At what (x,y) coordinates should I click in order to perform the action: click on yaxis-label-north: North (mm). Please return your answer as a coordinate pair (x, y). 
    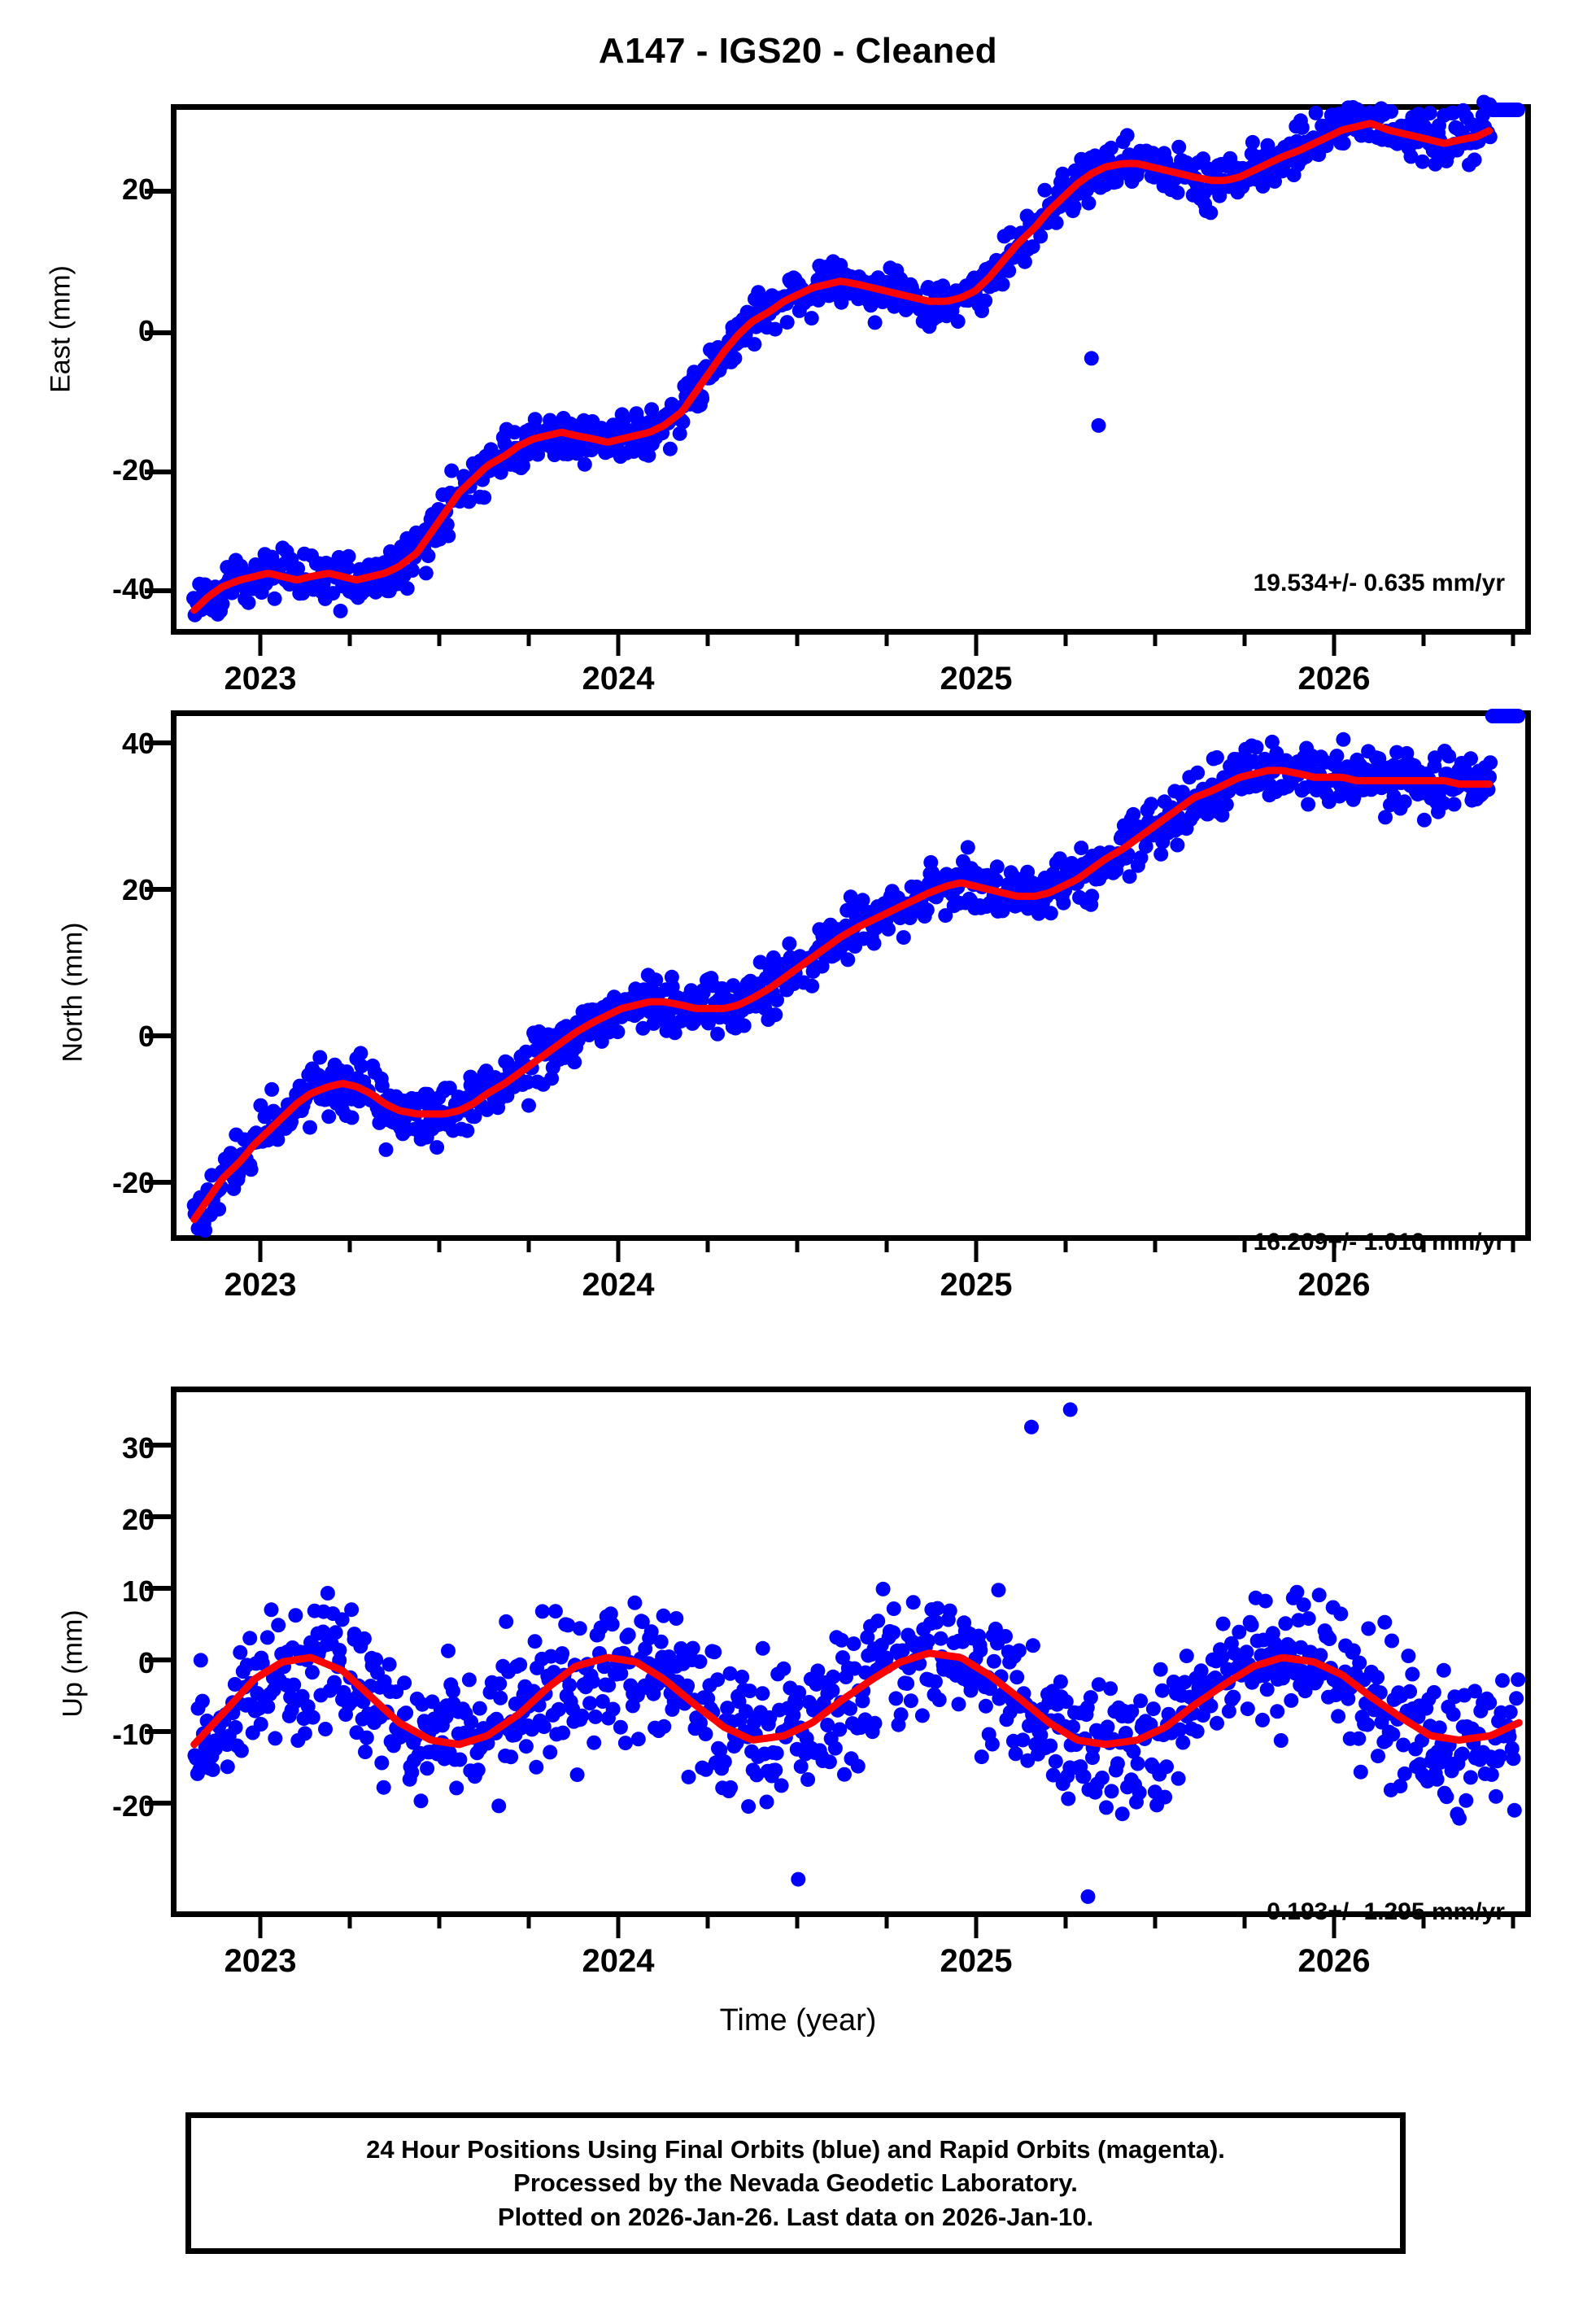
    Looking at the image, I should click on (73, 992).